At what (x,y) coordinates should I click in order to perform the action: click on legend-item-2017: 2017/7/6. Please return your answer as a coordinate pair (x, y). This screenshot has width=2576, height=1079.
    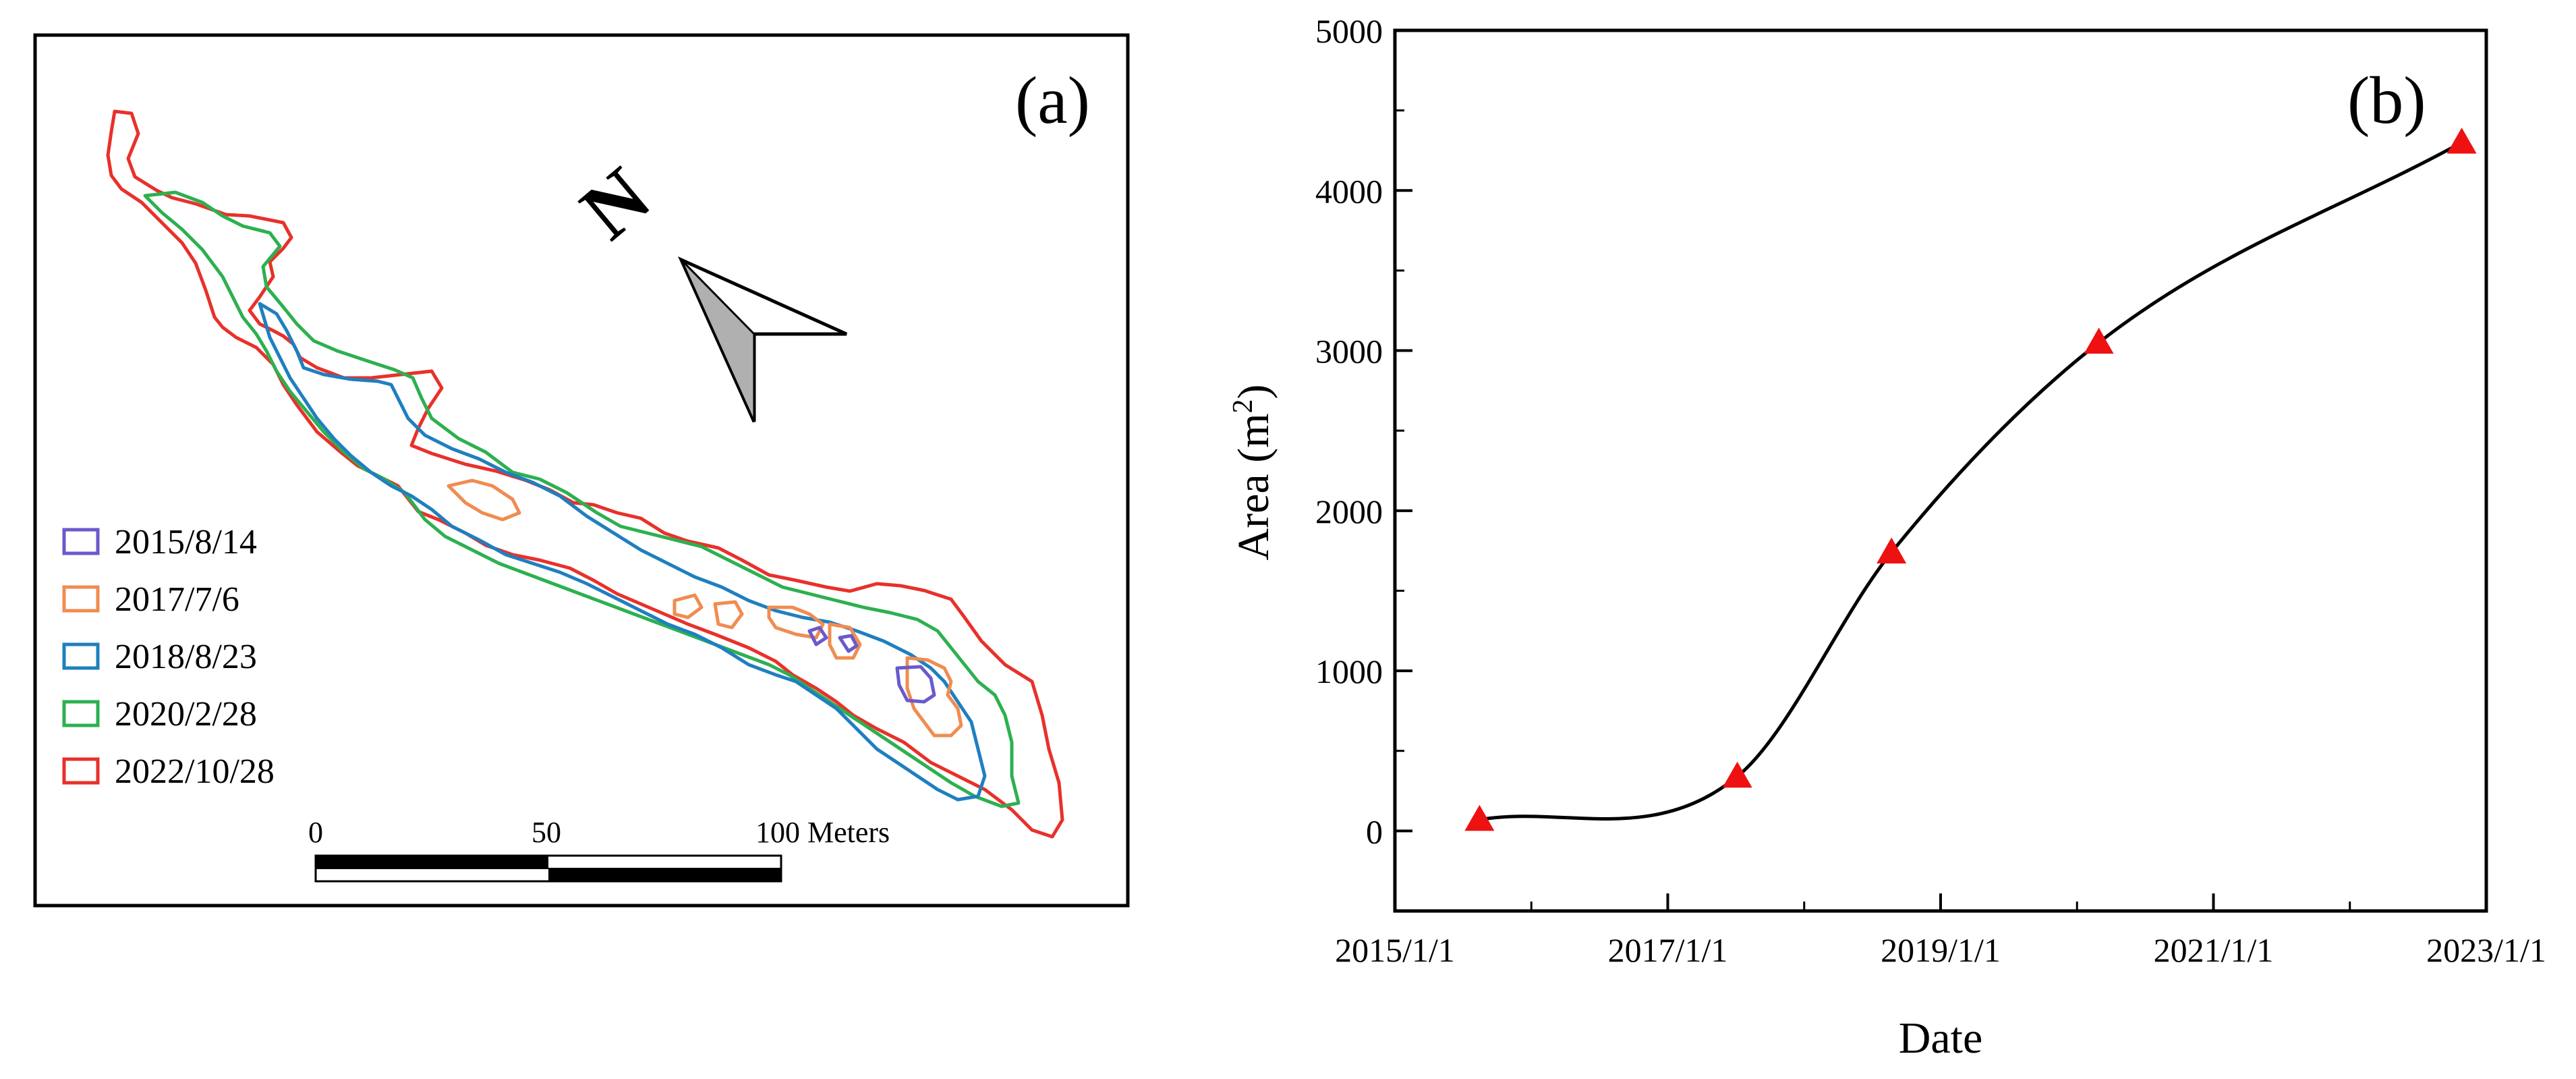
    Looking at the image, I should click on (150, 599).